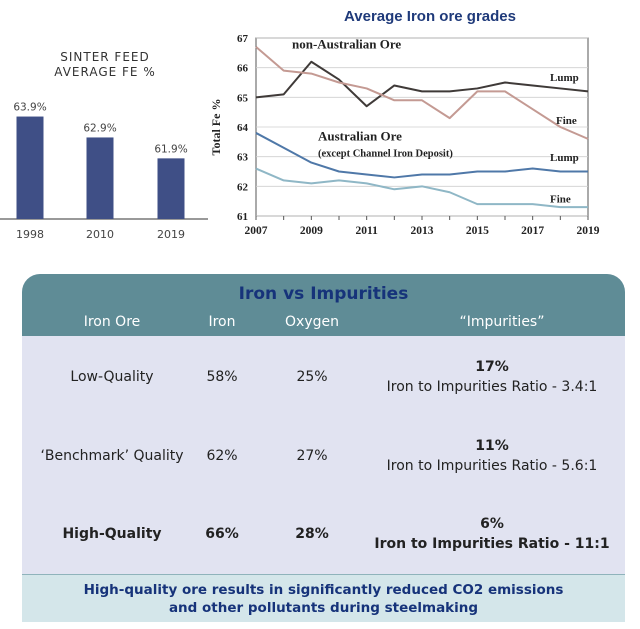 The height and width of the screenshot is (629, 640). What do you see at coordinates (256, 231) in the screenshot?
I see `x-tick-label: 2007` at bounding box center [256, 231].